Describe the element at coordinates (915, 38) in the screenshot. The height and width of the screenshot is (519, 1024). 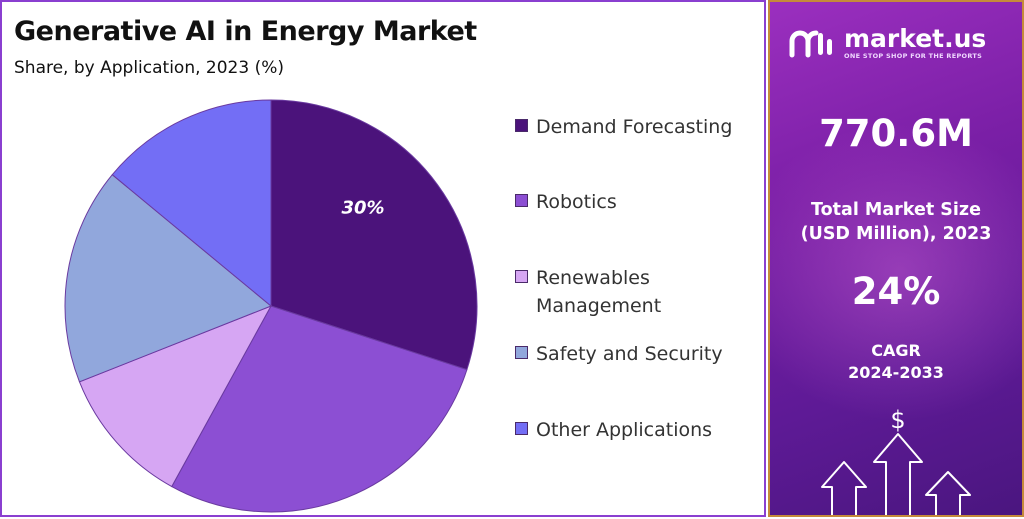
I see `brand-name: market.us` at that location.